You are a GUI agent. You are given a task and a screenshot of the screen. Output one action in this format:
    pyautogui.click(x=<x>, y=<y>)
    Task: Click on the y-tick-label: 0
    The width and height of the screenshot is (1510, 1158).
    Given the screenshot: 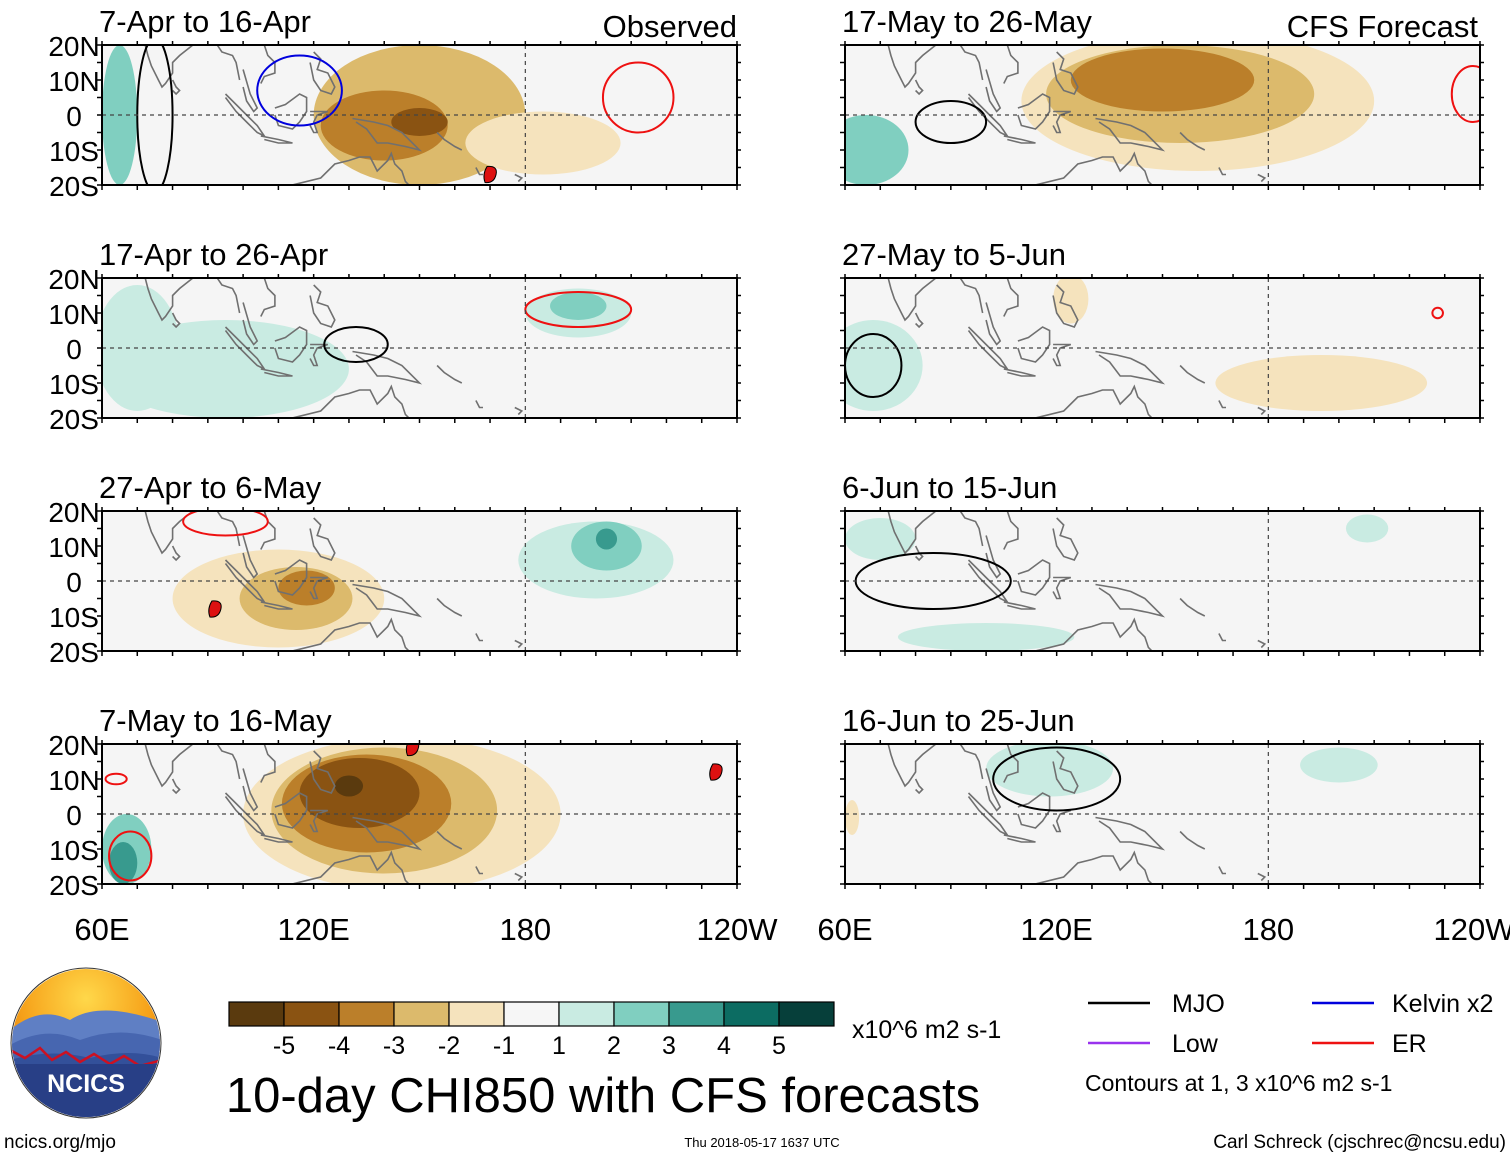 What is the action you would take?
    pyautogui.click(x=74, y=116)
    